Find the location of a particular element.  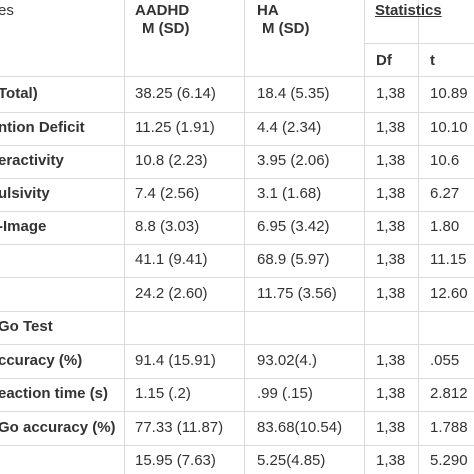

aadhd-value: 1.15 (.2) is located at coordinates (163, 393).